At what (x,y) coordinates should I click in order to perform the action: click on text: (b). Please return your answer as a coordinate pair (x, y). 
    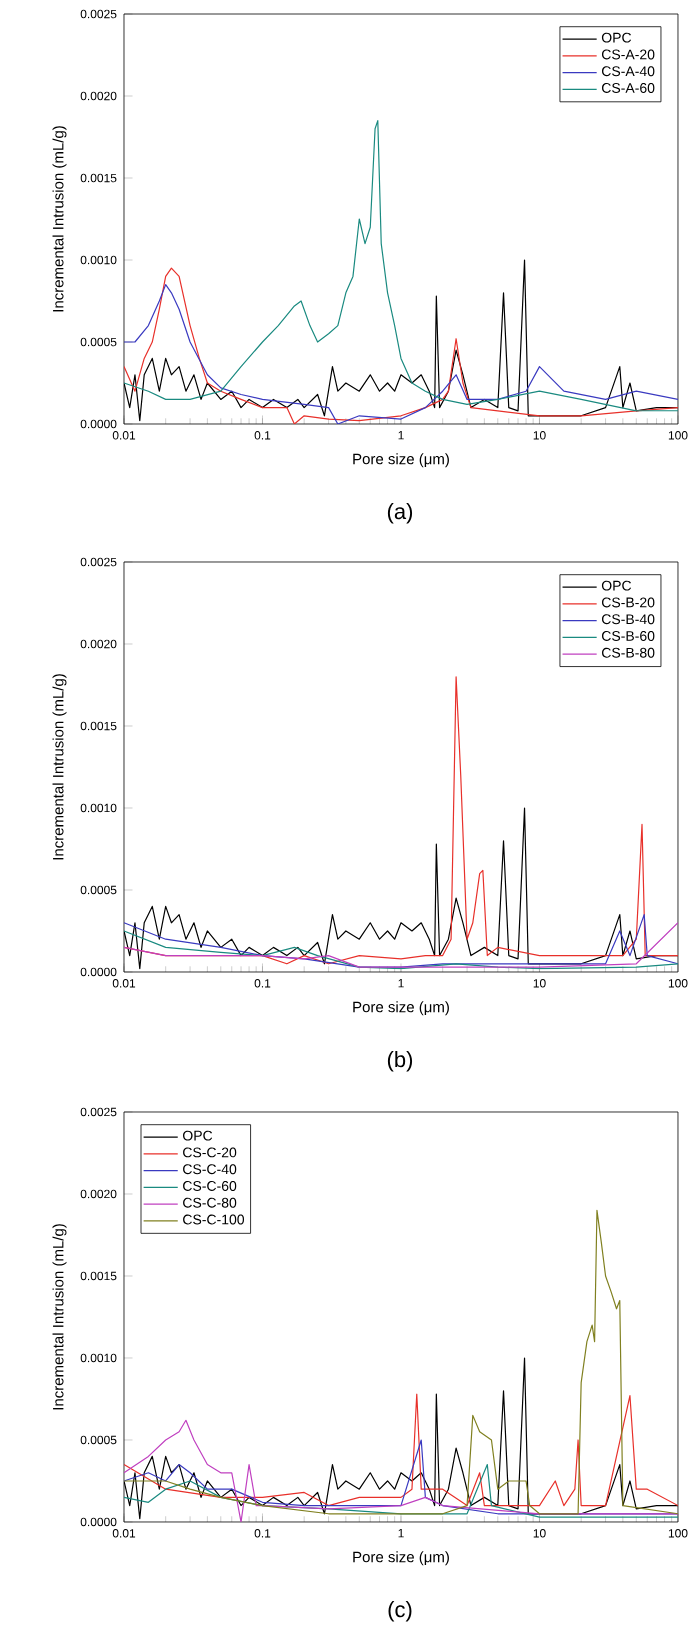
    Looking at the image, I should click on (400, 1061).